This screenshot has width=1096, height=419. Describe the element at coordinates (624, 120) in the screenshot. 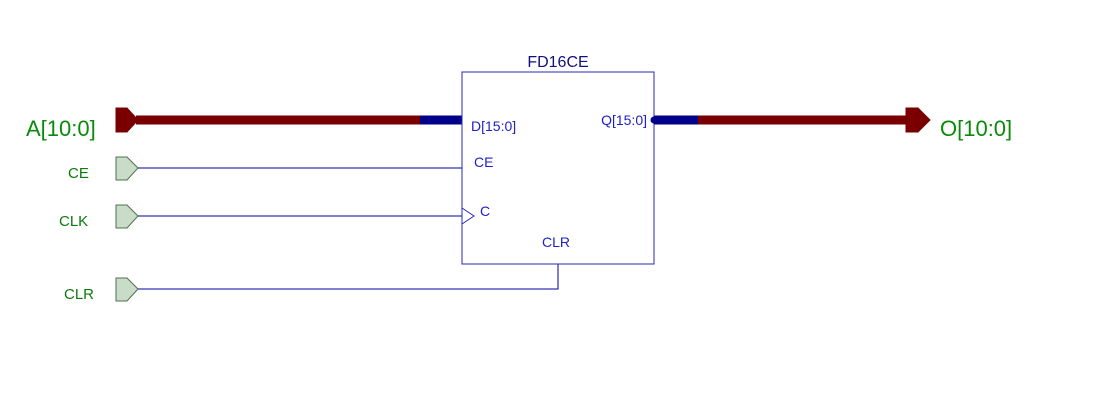

I see `pin-q-label: Q[15:0]` at that location.